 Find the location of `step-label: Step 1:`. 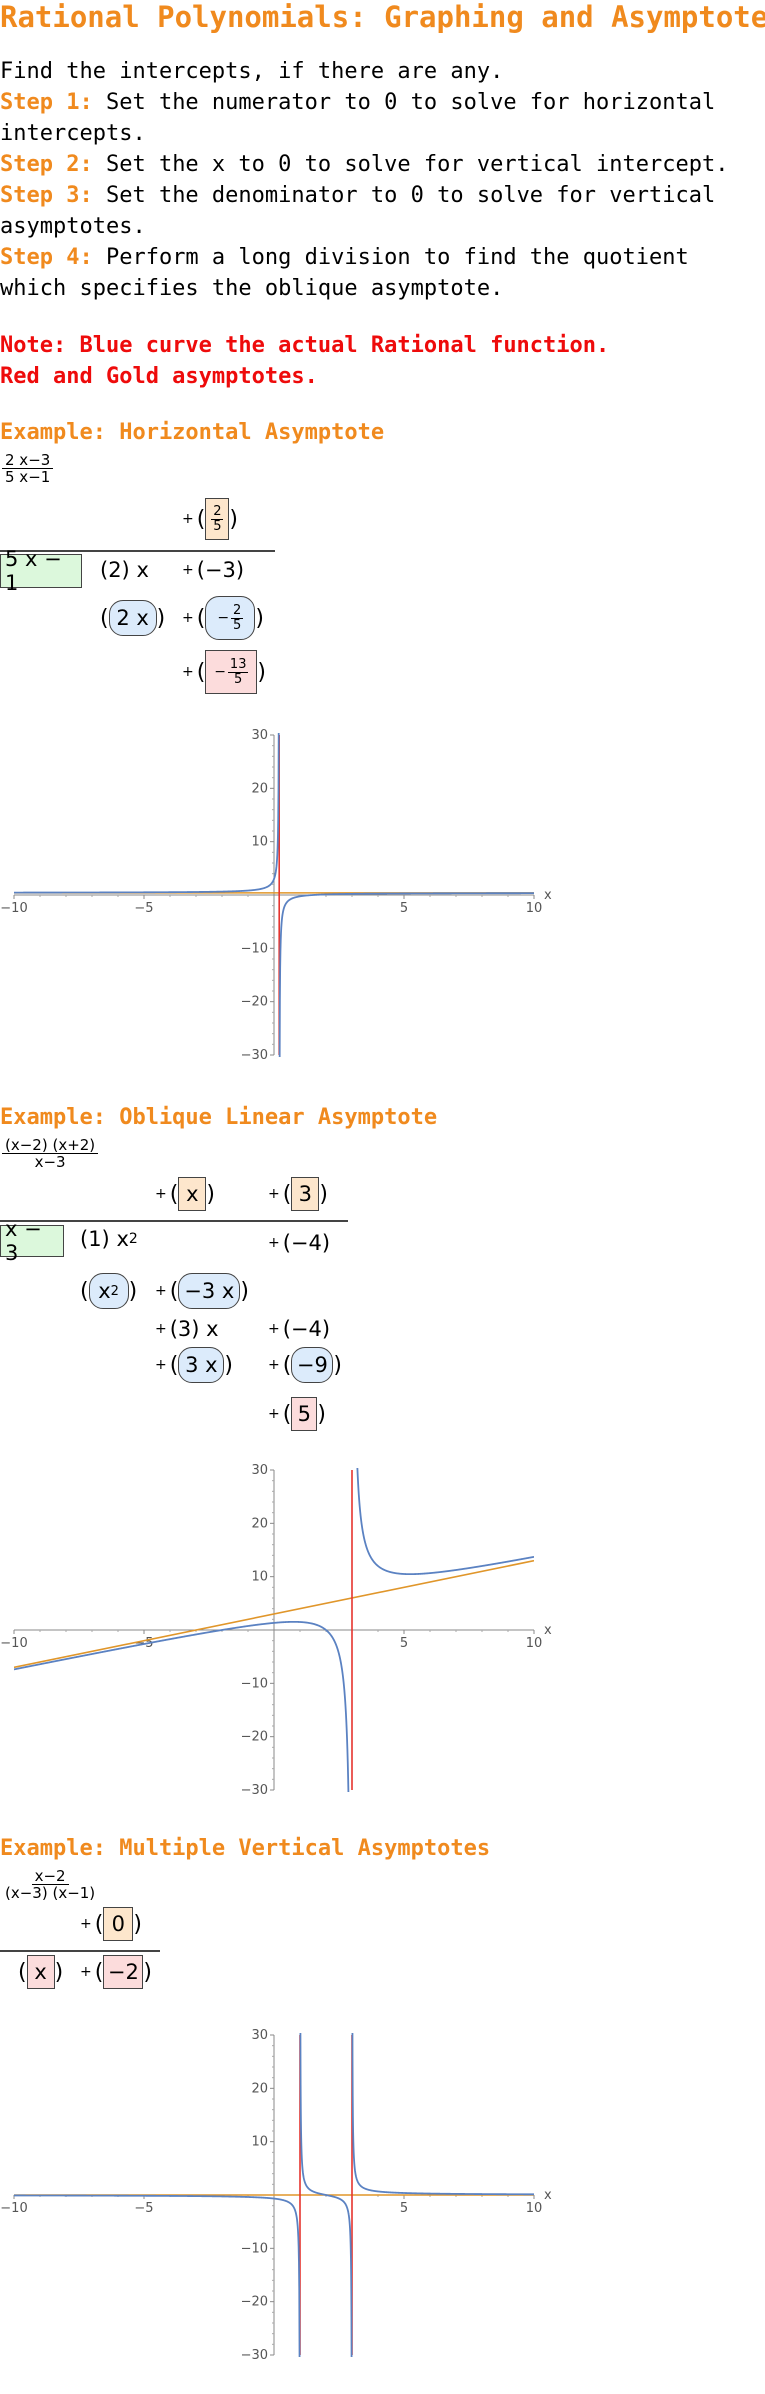

step-label: Step 1: is located at coordinates (46, 102).